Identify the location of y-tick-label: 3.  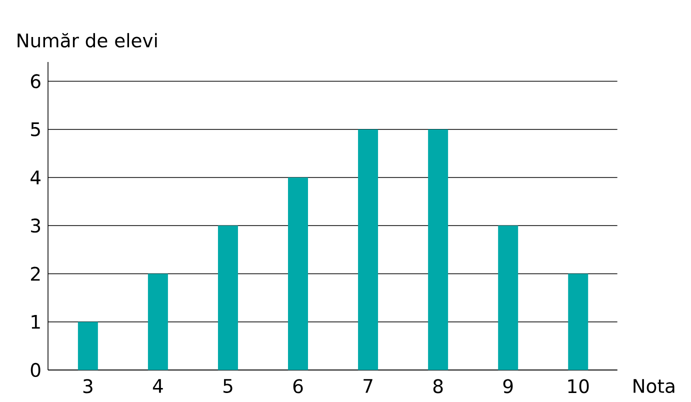
(35, 225).